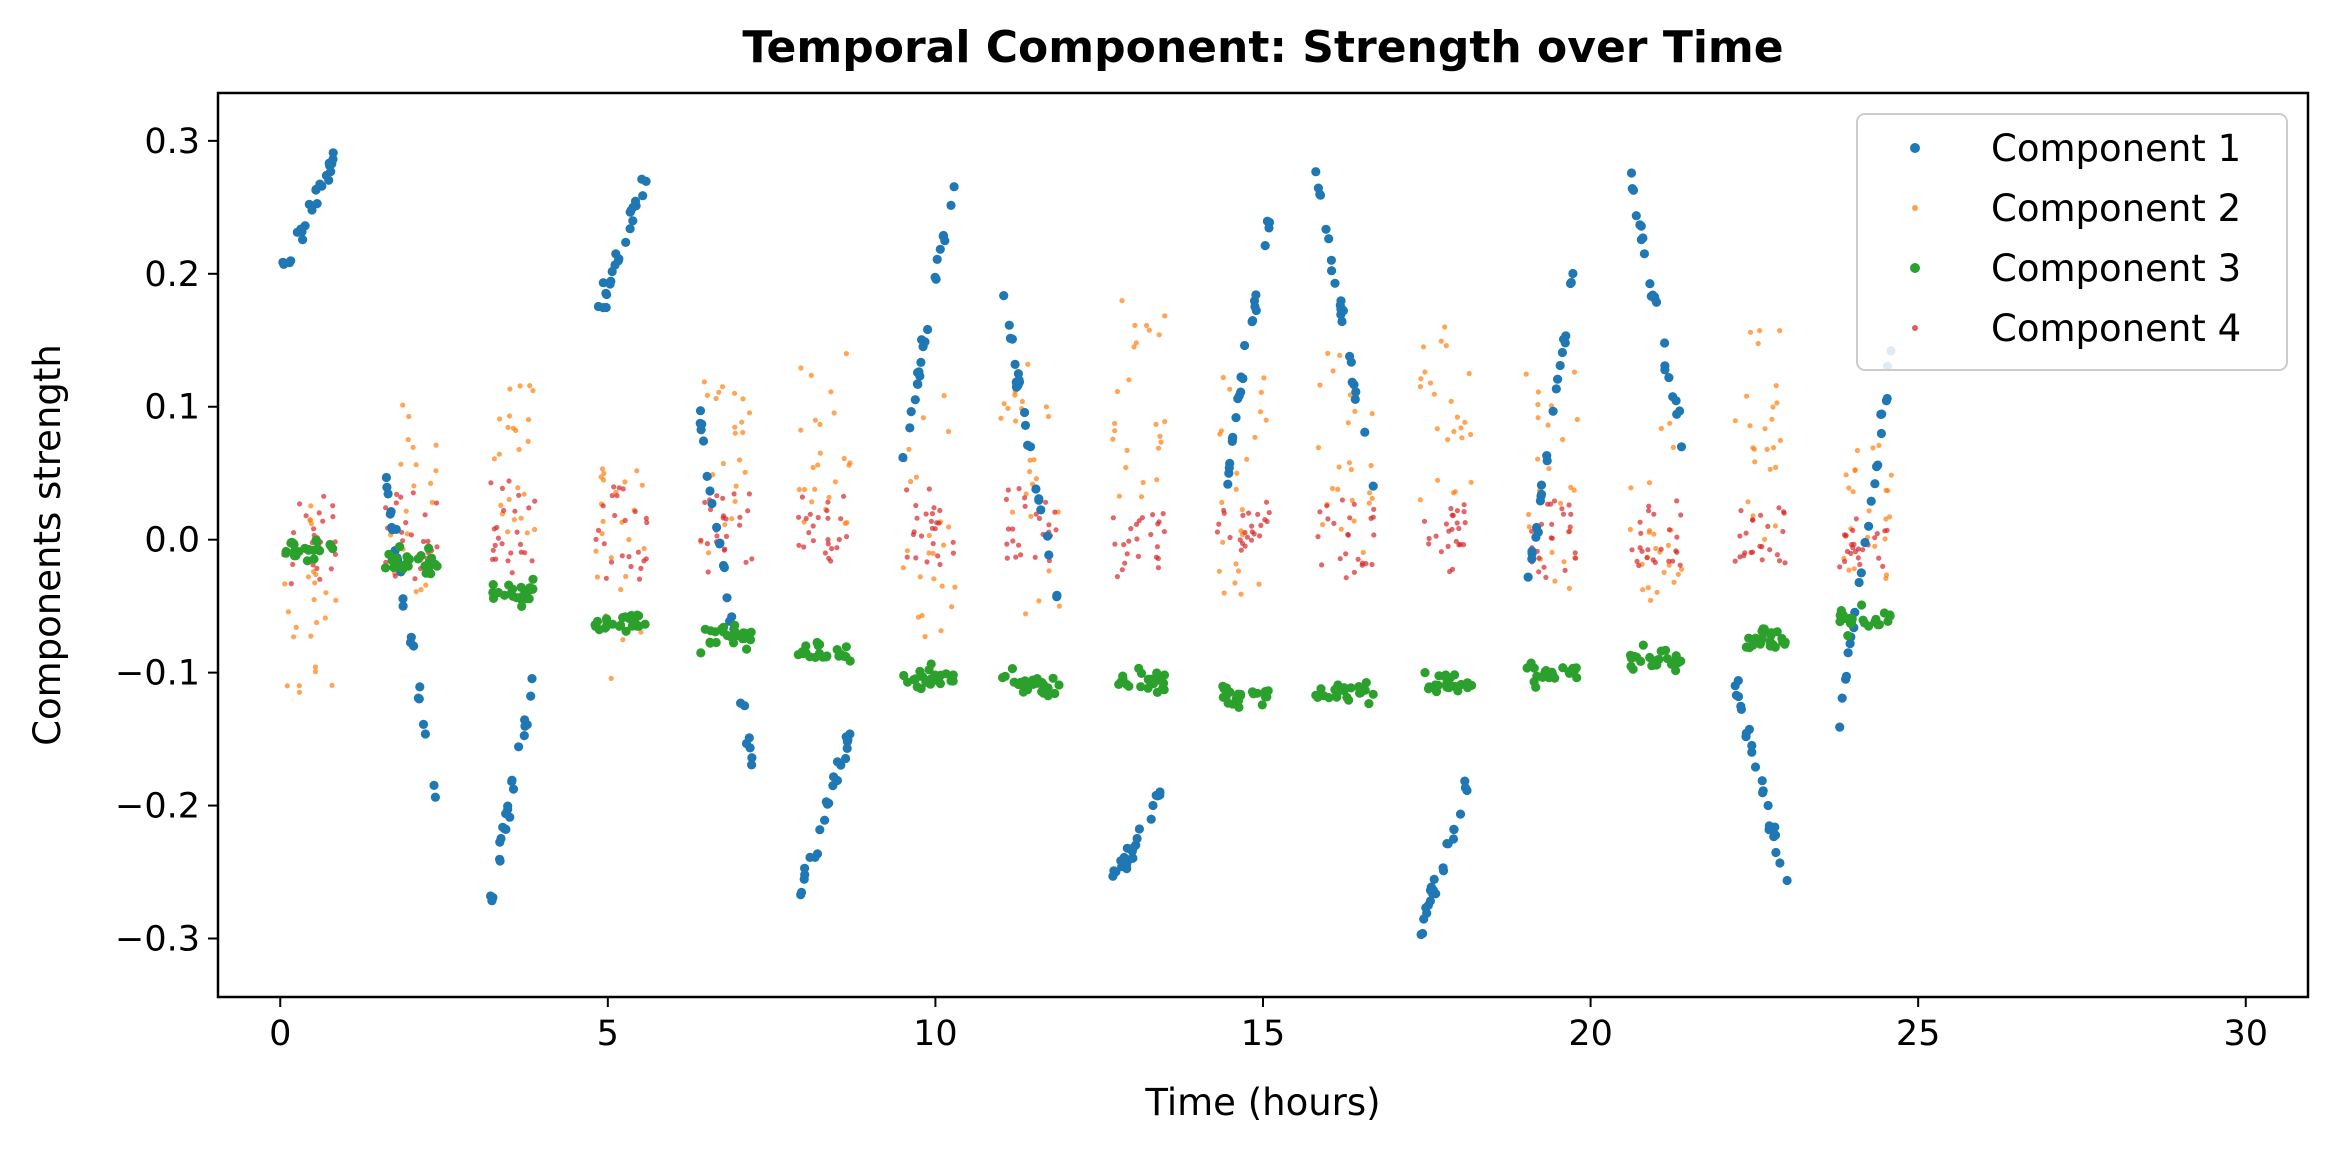  I want to click on y-tick-label: 0.2, so click(172, 275).